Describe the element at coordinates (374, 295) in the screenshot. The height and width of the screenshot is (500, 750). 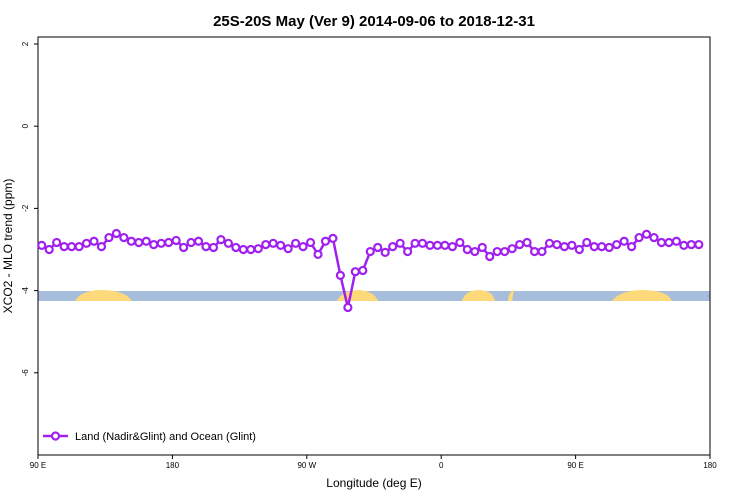
I see `surface-band` at that location.